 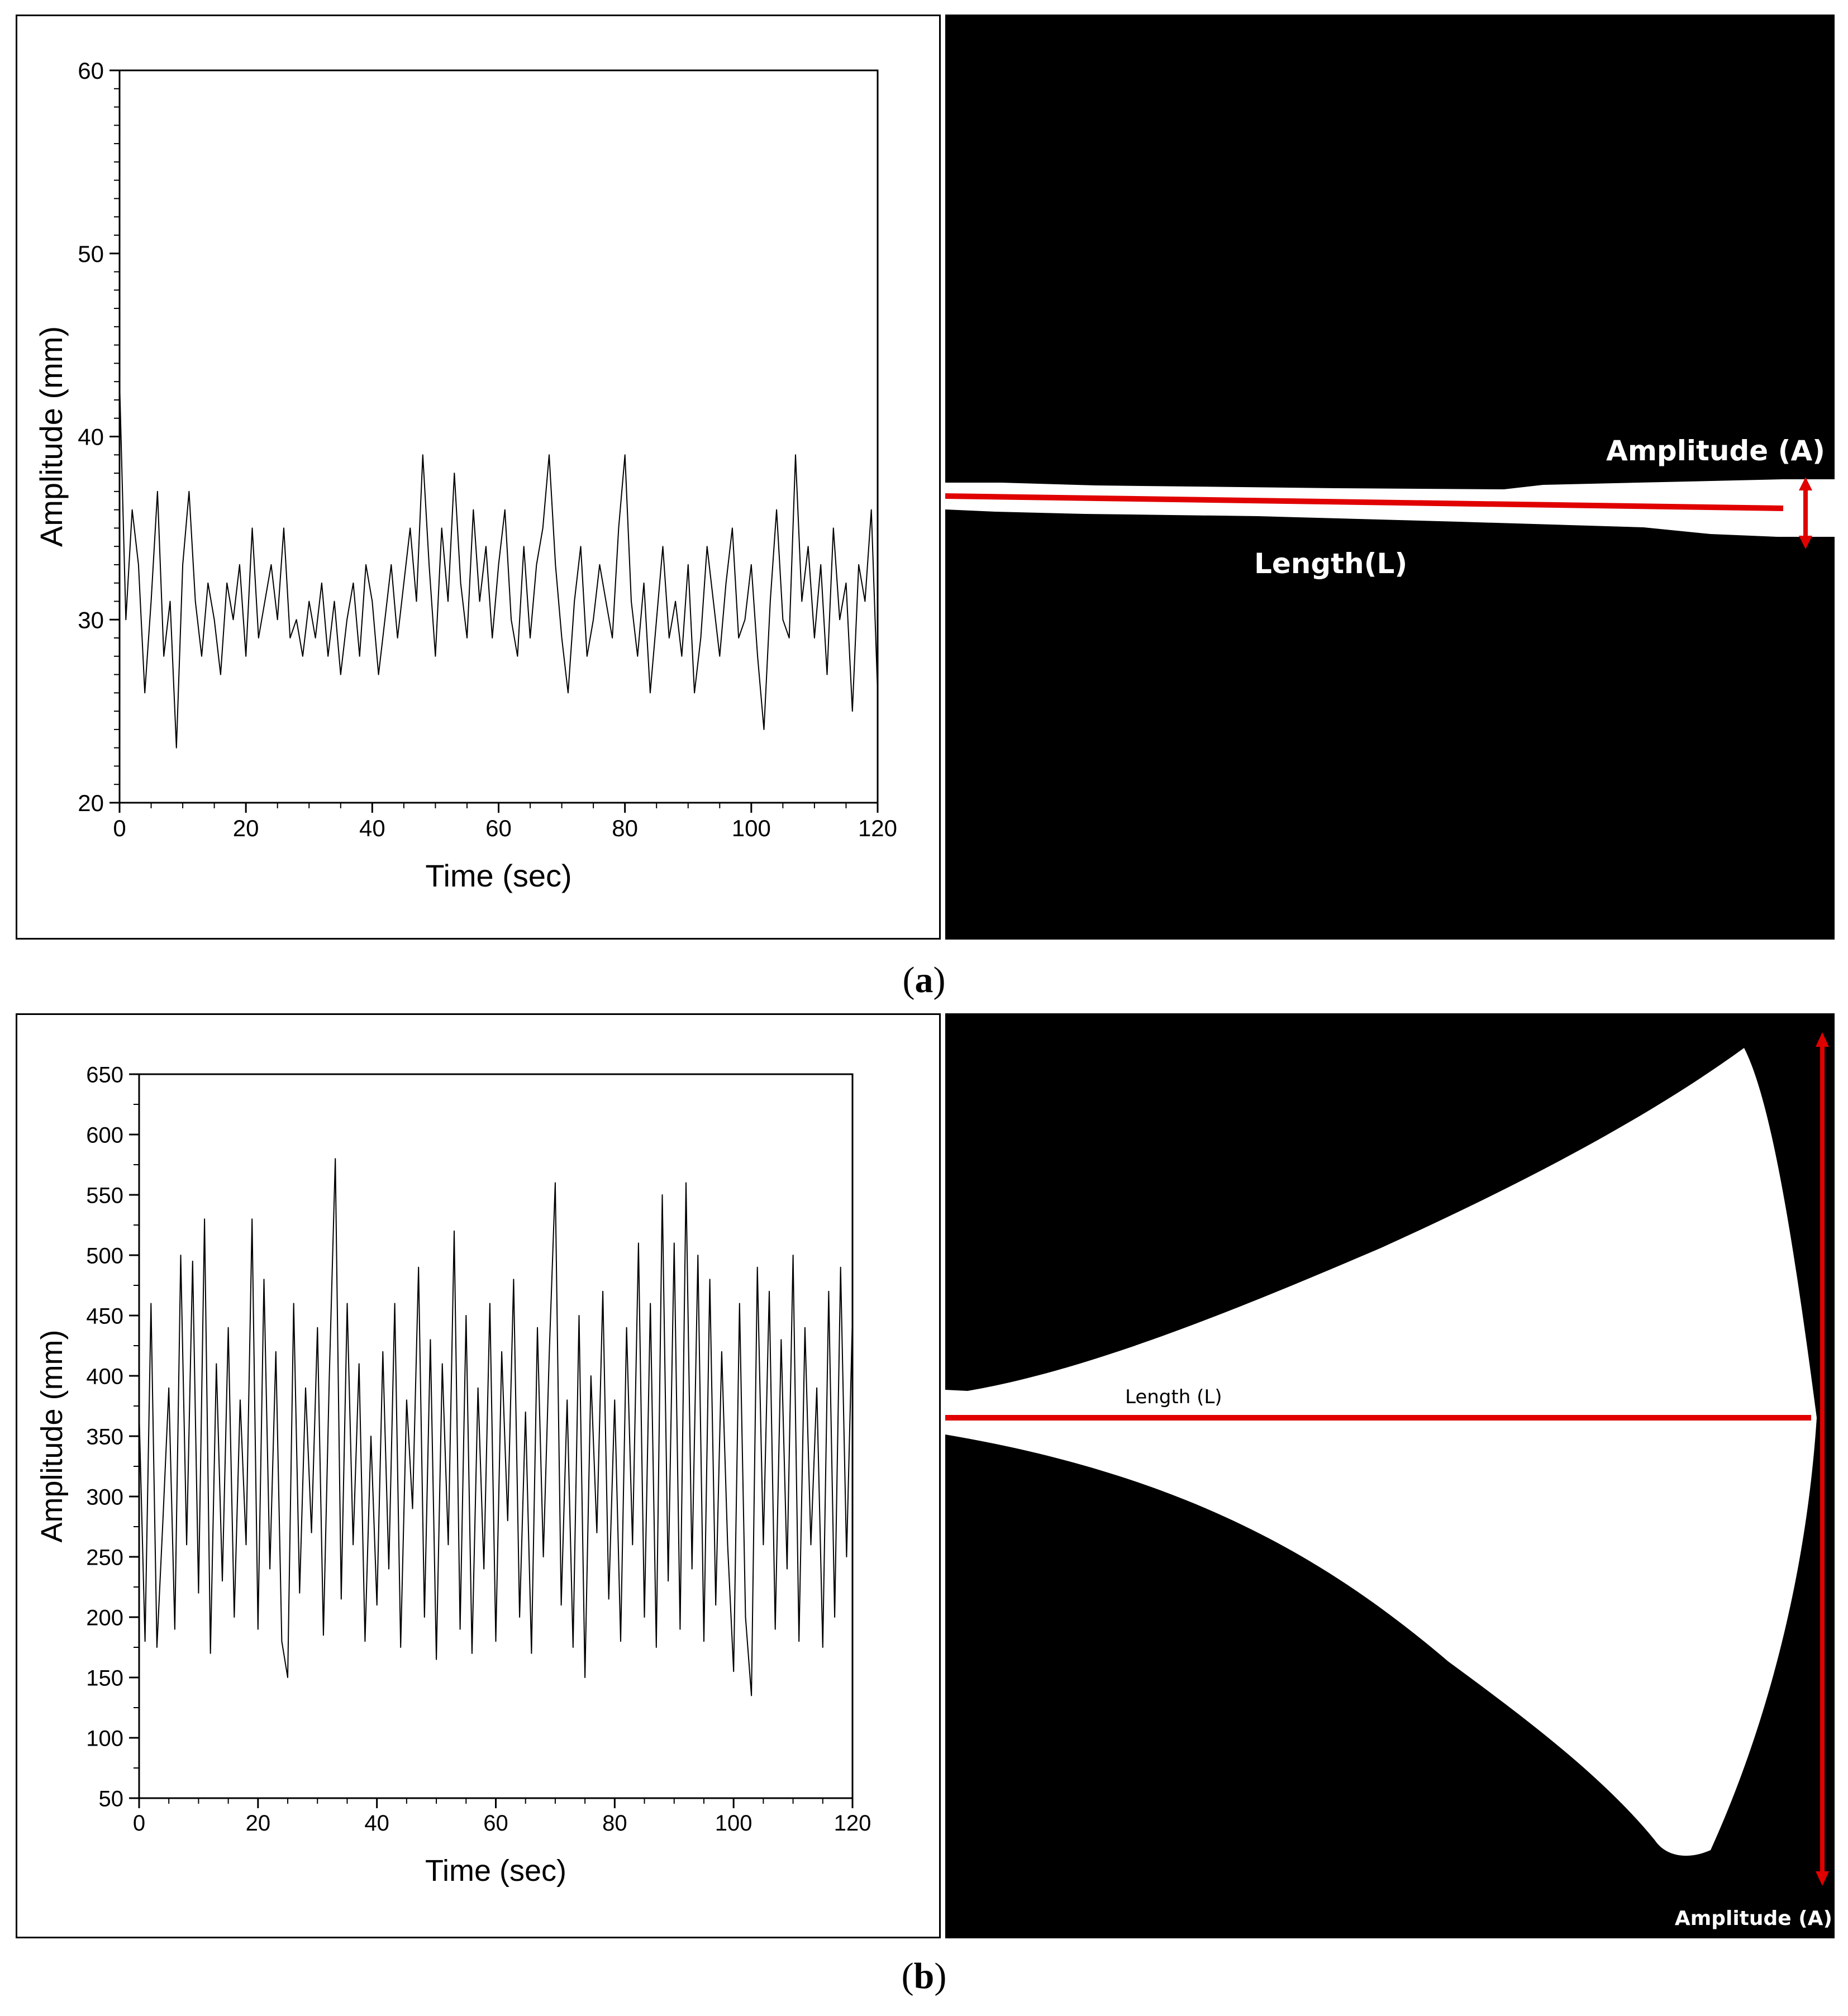 What do you see at coordinates (924, 1976) in the screenshot?
I see `subfigure-caption-b: (b)` at bounding box center [924, 1976].